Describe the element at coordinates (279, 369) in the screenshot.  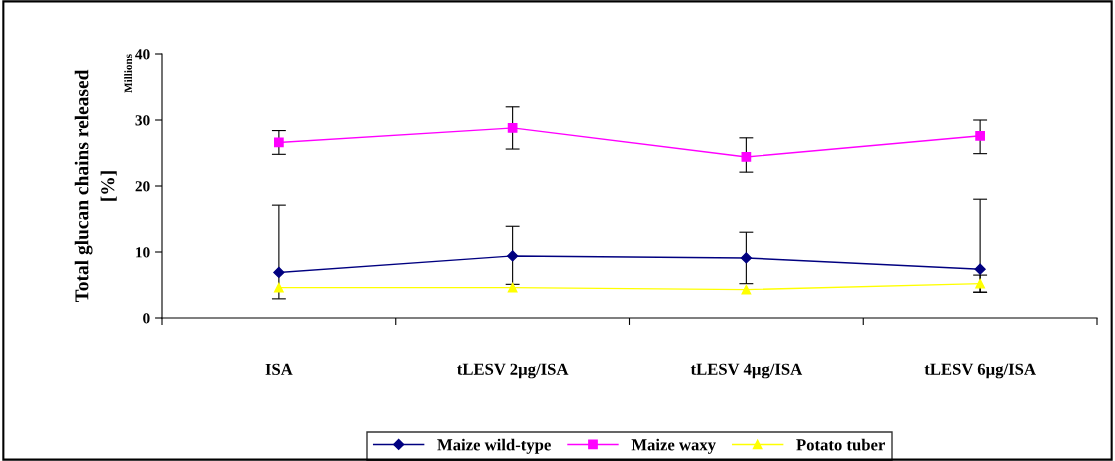
I see `x-tick-label: ISA` at that location.